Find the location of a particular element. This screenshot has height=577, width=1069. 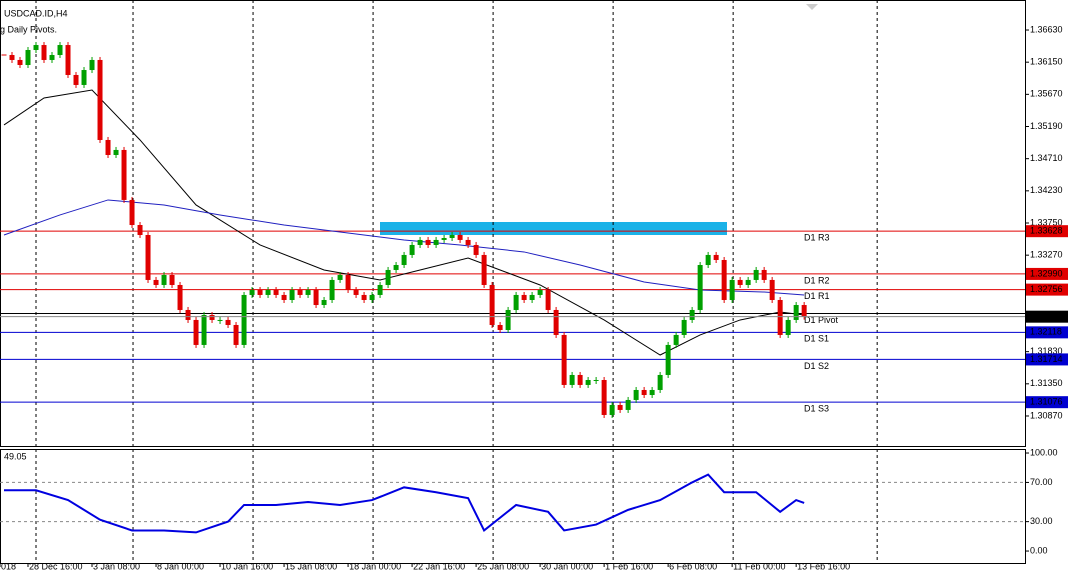

price-box-label: 1.32756 is located at coordinates (1046, 289).